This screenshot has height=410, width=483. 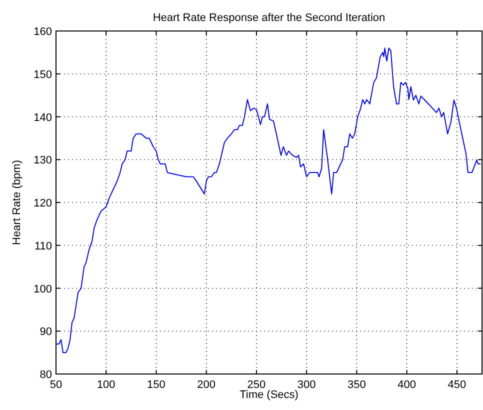 I want to click on x-tick-label: 50, so click(x=56, y=385).